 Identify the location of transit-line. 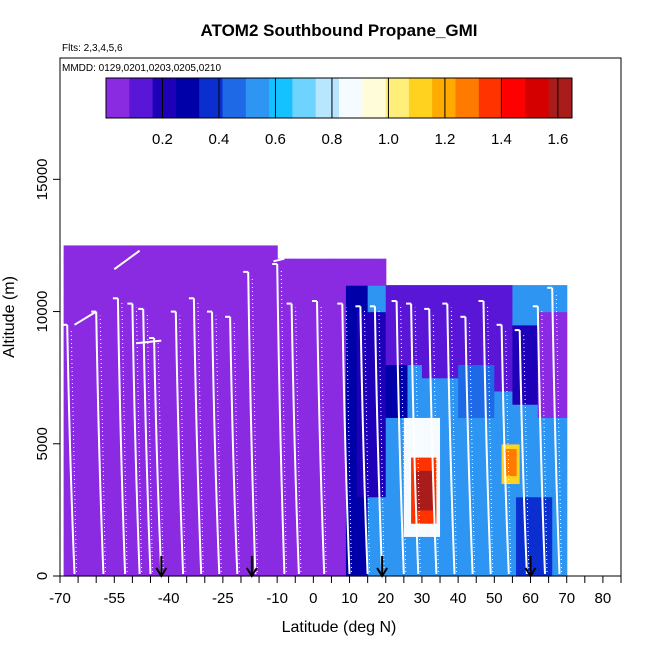
(279, 260).